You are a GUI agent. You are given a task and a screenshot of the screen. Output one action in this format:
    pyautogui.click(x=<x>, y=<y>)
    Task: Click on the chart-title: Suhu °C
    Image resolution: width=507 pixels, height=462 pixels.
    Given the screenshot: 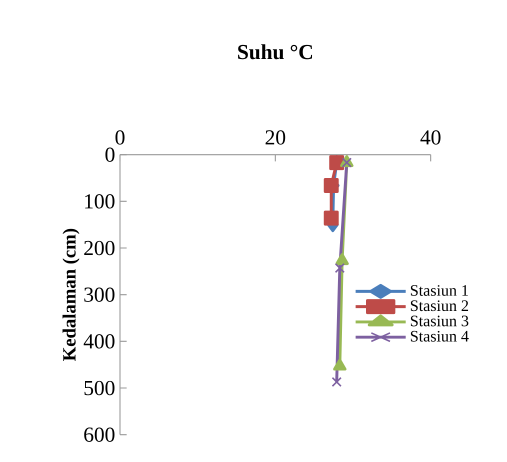 What is the action you would take?
    pyautogui.click(x=275, y=52)
    